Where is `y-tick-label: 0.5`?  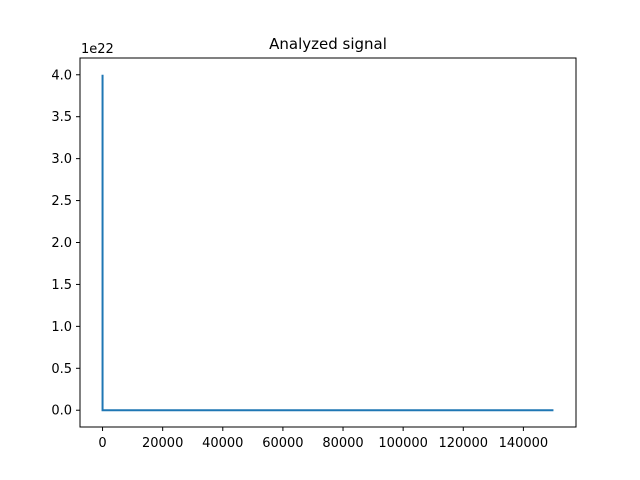 y-tick-label: 0.5 is located at coordinates (61, 369).